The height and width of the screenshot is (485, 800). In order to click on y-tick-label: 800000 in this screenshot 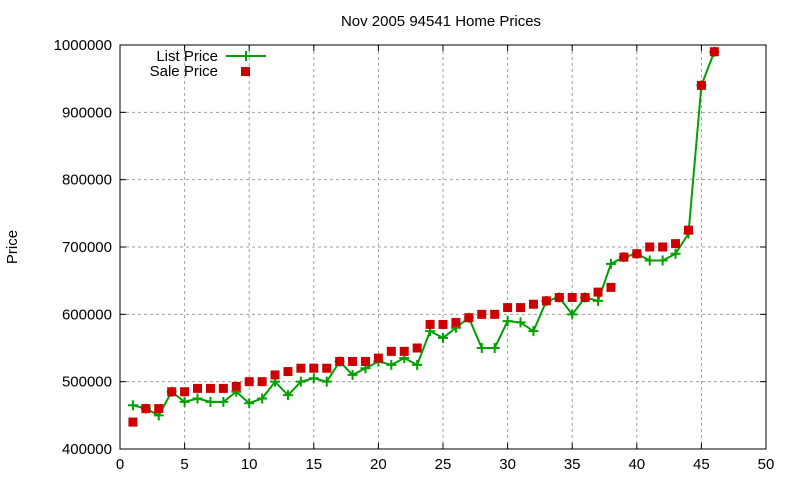, I will do `click(87, 180)`.